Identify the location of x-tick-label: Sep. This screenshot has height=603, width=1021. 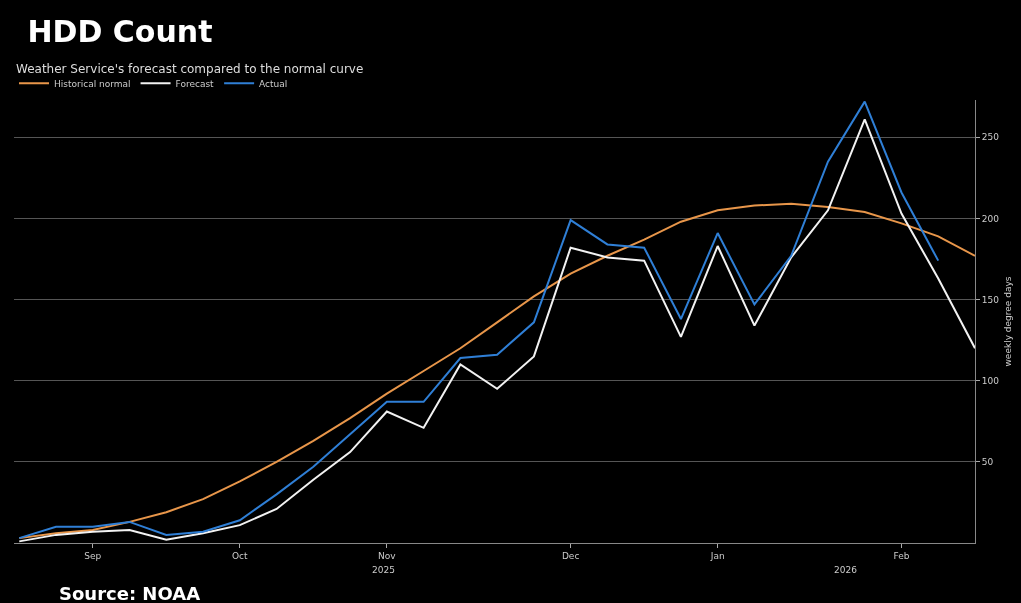
(93, 555).